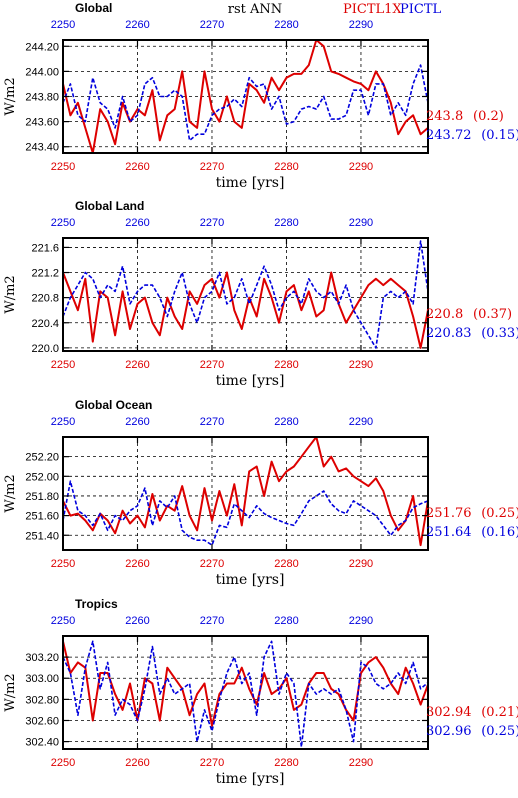 The image size is (518, 798). What do you see at coordinates (93, 8) in the screenshot?
I see `panel-title: Global` at bounding box center [93, 8].